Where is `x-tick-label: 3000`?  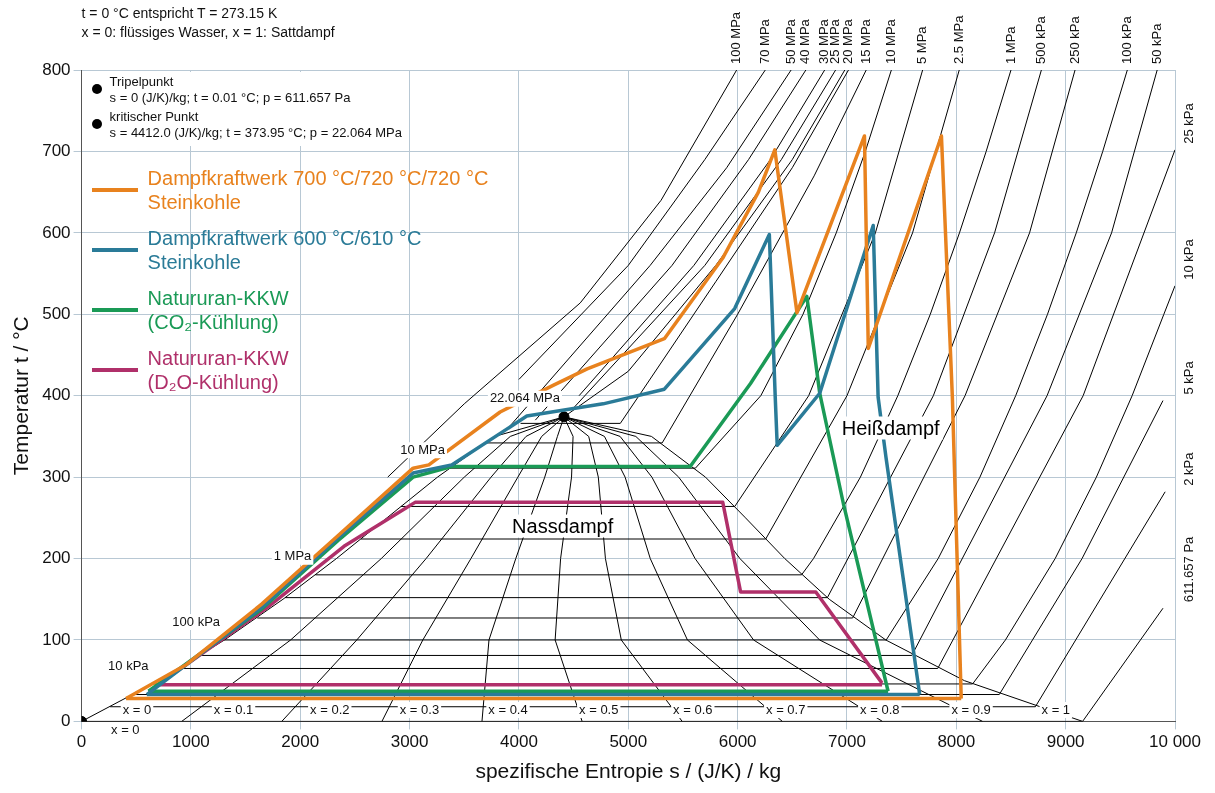 x-tick-label: 3000 is located at coordinates (409, 742).